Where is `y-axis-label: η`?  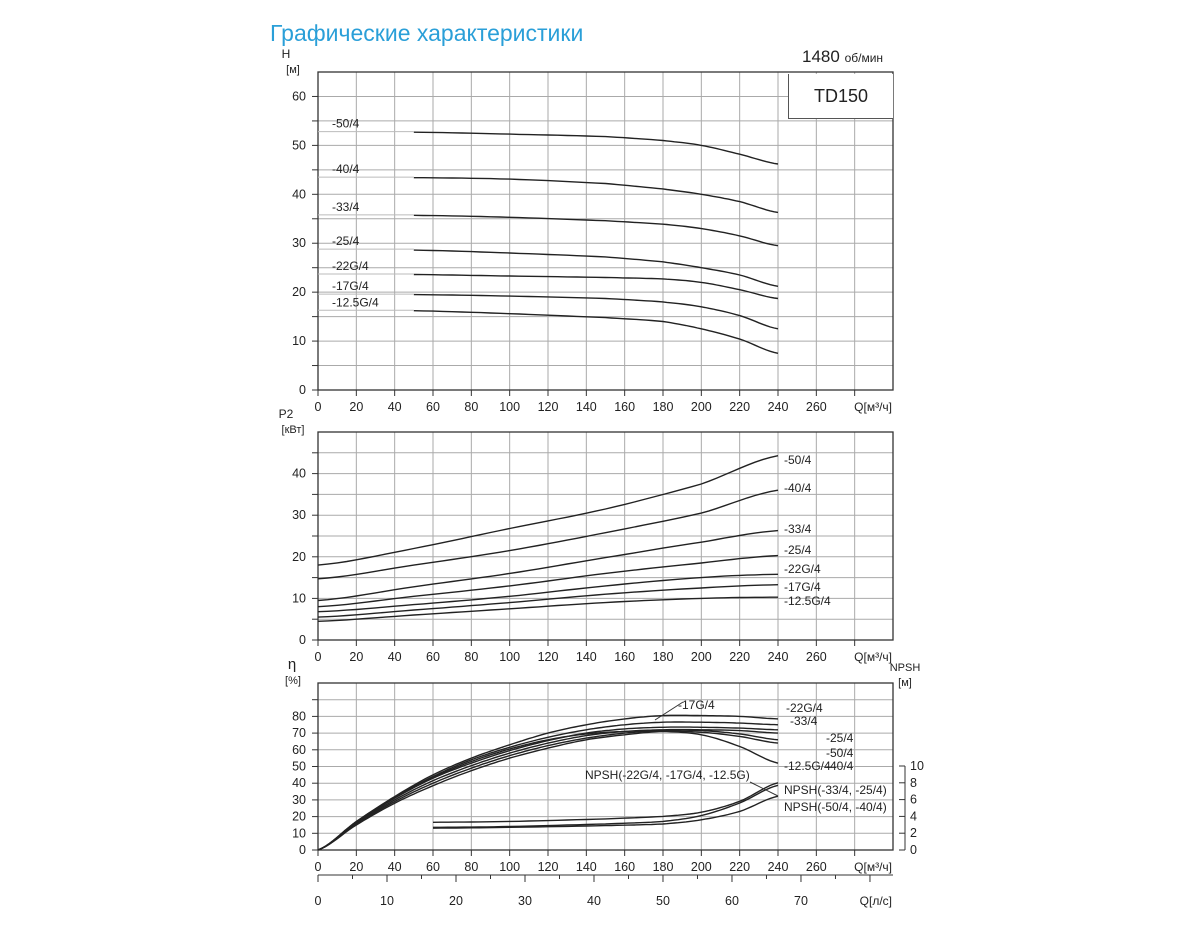 y-axis-label: η is located at coordinates (292, 664).